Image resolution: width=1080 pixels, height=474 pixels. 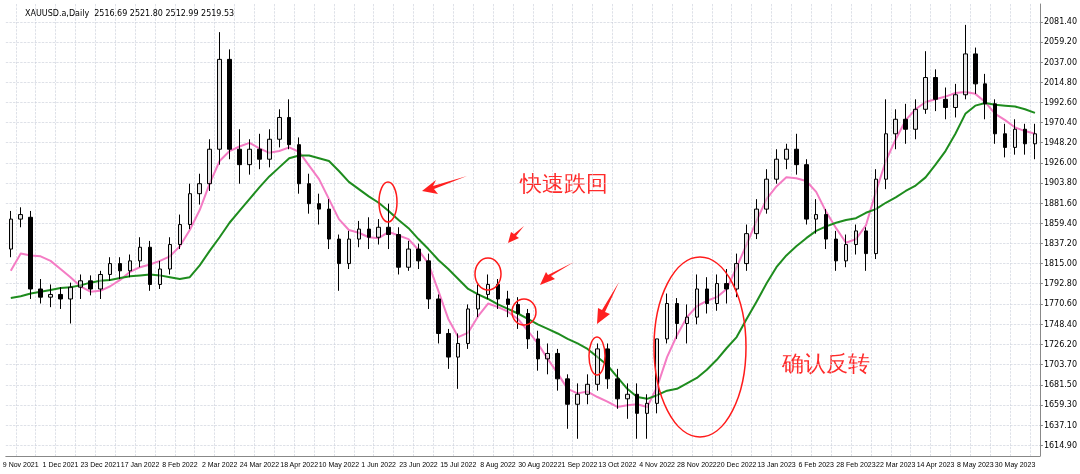 What do you see at coordinates (130, 13) in the screenshot?
I see `text: XAUUSD.a,Daily 2516.69 2521.80 2512.99 2519.53` at bounding box center [130, 13].